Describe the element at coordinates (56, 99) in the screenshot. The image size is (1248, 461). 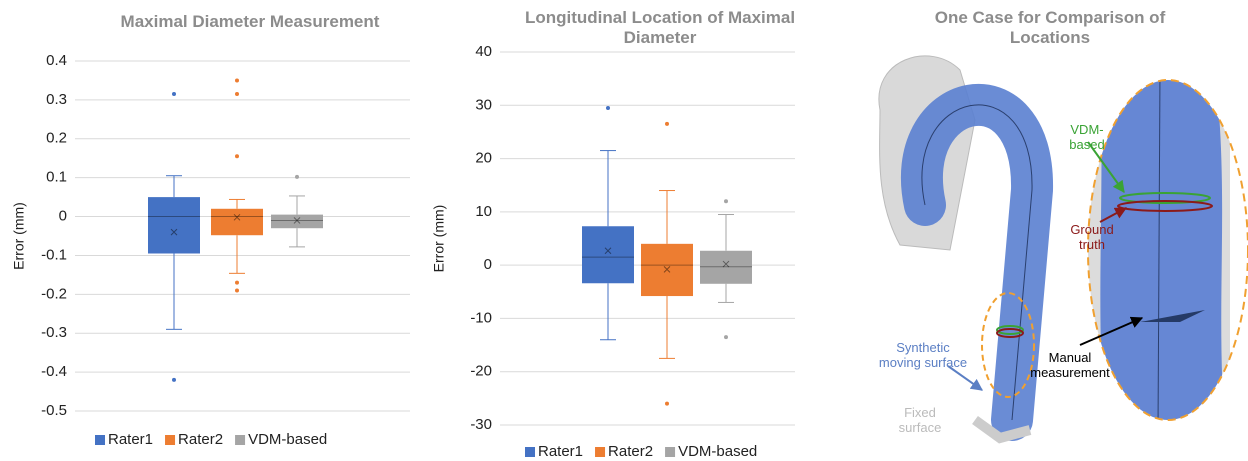
I see `y-tick-label: 0.3` at that location.